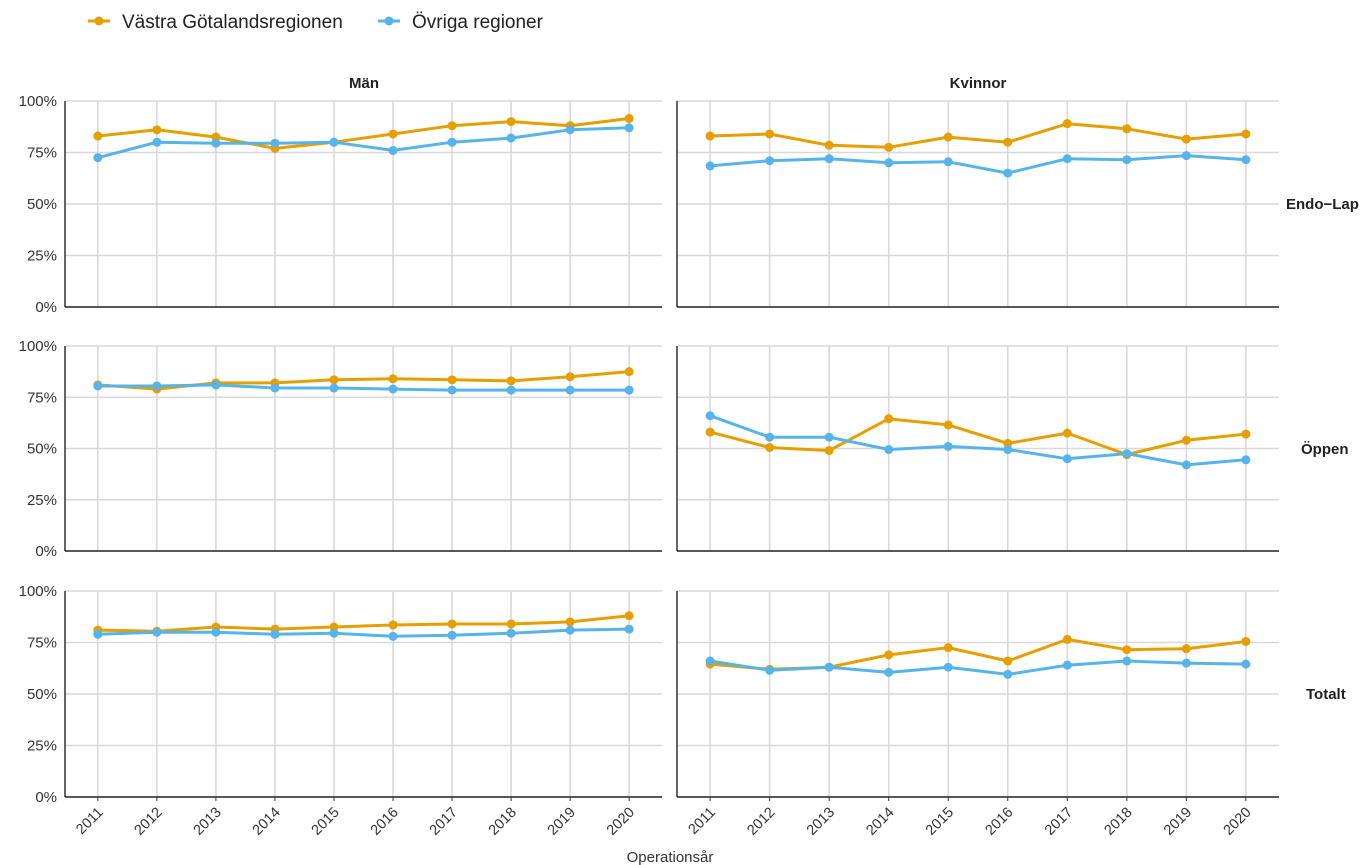 The width and height of the screenshot is (1371, 865). I want to click on x-tick-label: 2017, so click(1059, 822).